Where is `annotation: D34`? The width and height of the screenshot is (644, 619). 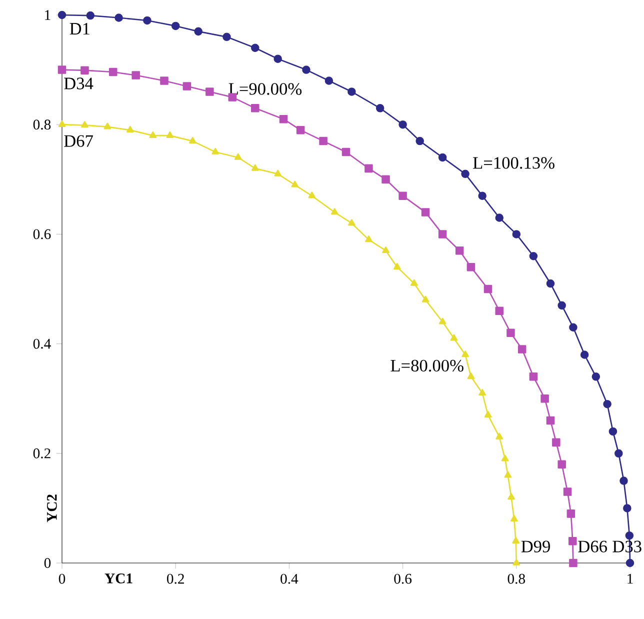 annotation: D34 is located at coordinates (79, 84).